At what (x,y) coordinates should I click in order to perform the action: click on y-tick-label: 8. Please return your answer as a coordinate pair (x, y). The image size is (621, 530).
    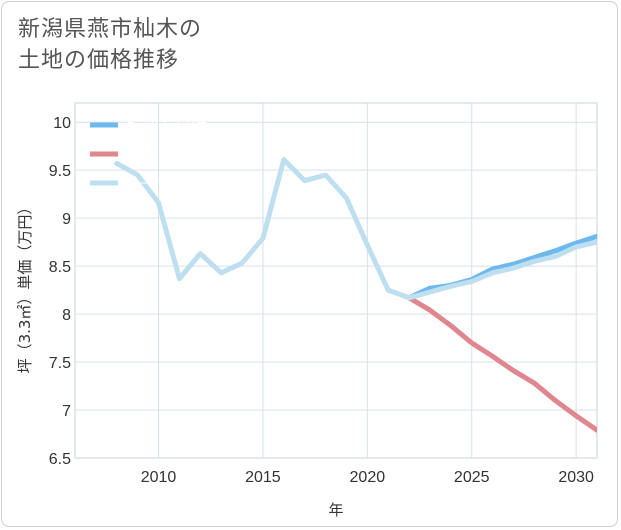
    Looking at the image, I should click on (66, 315).